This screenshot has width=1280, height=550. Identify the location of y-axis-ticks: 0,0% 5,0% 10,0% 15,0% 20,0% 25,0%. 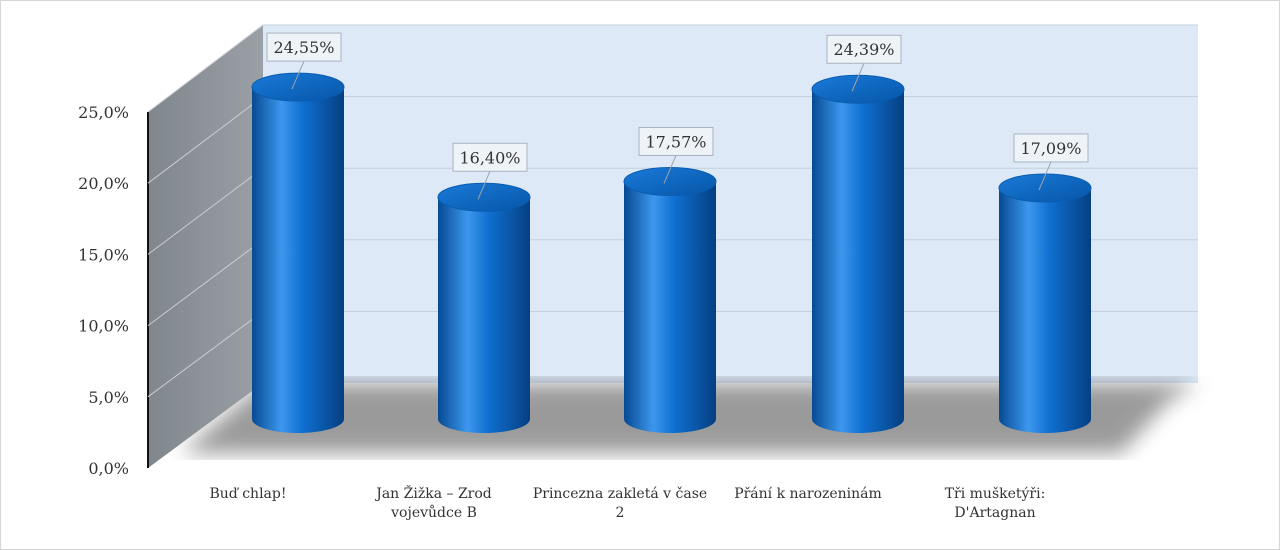
(103, 290).